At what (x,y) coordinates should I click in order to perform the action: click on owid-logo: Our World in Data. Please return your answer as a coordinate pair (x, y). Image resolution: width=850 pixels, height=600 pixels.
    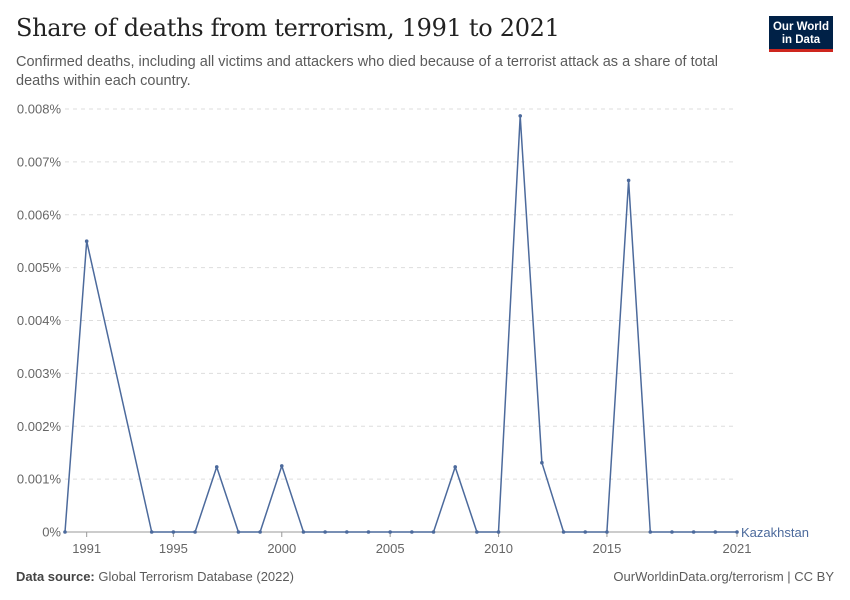
    Looking at the image, I should click on (801, 34).